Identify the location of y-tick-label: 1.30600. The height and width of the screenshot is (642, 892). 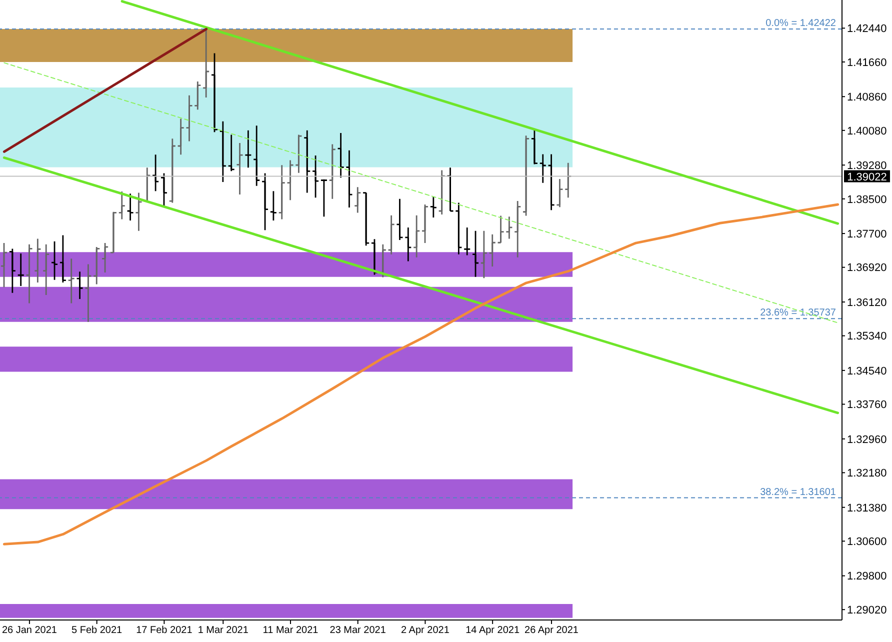
(867, 542).